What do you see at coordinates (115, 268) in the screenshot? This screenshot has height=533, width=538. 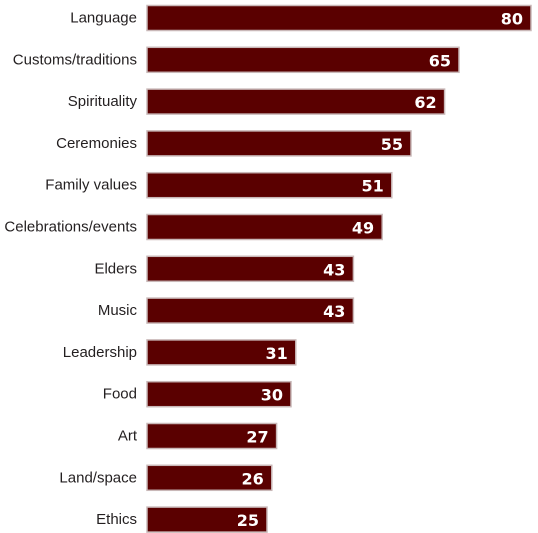 I see `category-label: Elders` at bounding box center [115, 268].